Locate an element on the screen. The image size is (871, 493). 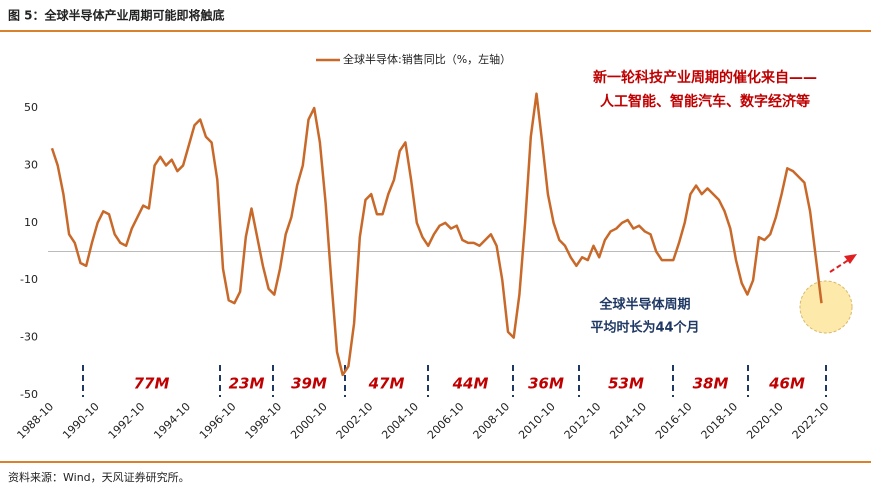
legend-label: 全球半导体:销售同比（%，左轴） is located at coordinates (427, 59).